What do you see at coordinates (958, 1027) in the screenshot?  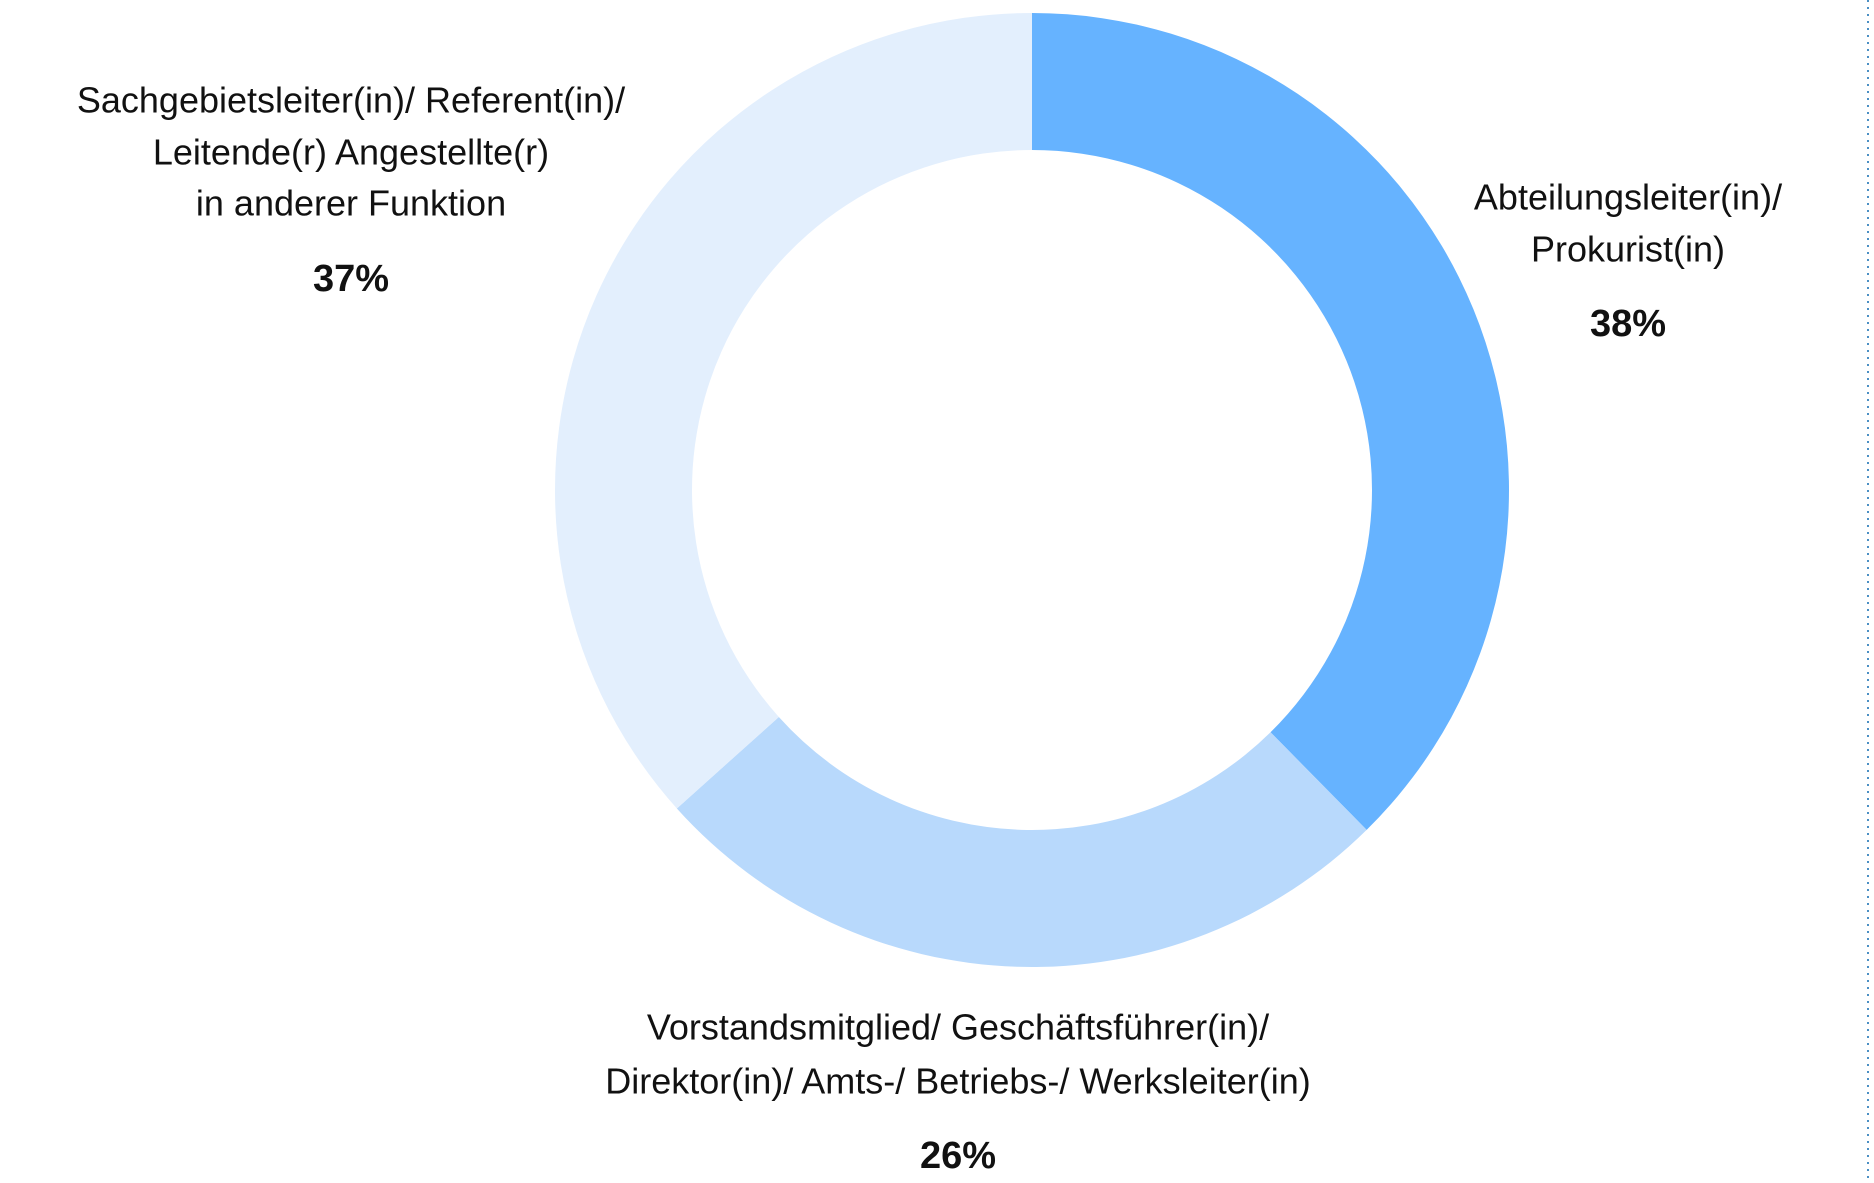 I see `slice-label: Vorstandsmitglied/ Geschäftsführer(in)/` at bounding box center [958, 1027].